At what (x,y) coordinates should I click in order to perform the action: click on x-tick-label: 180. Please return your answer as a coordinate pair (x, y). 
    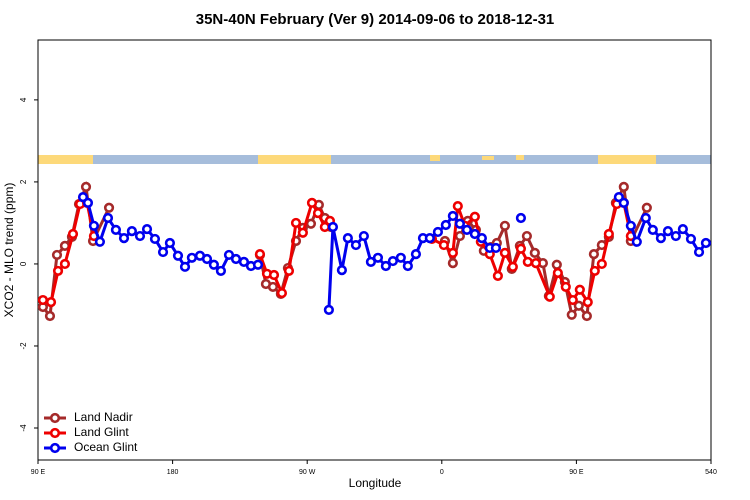
    Looking at the image, I should click on (173, 472).